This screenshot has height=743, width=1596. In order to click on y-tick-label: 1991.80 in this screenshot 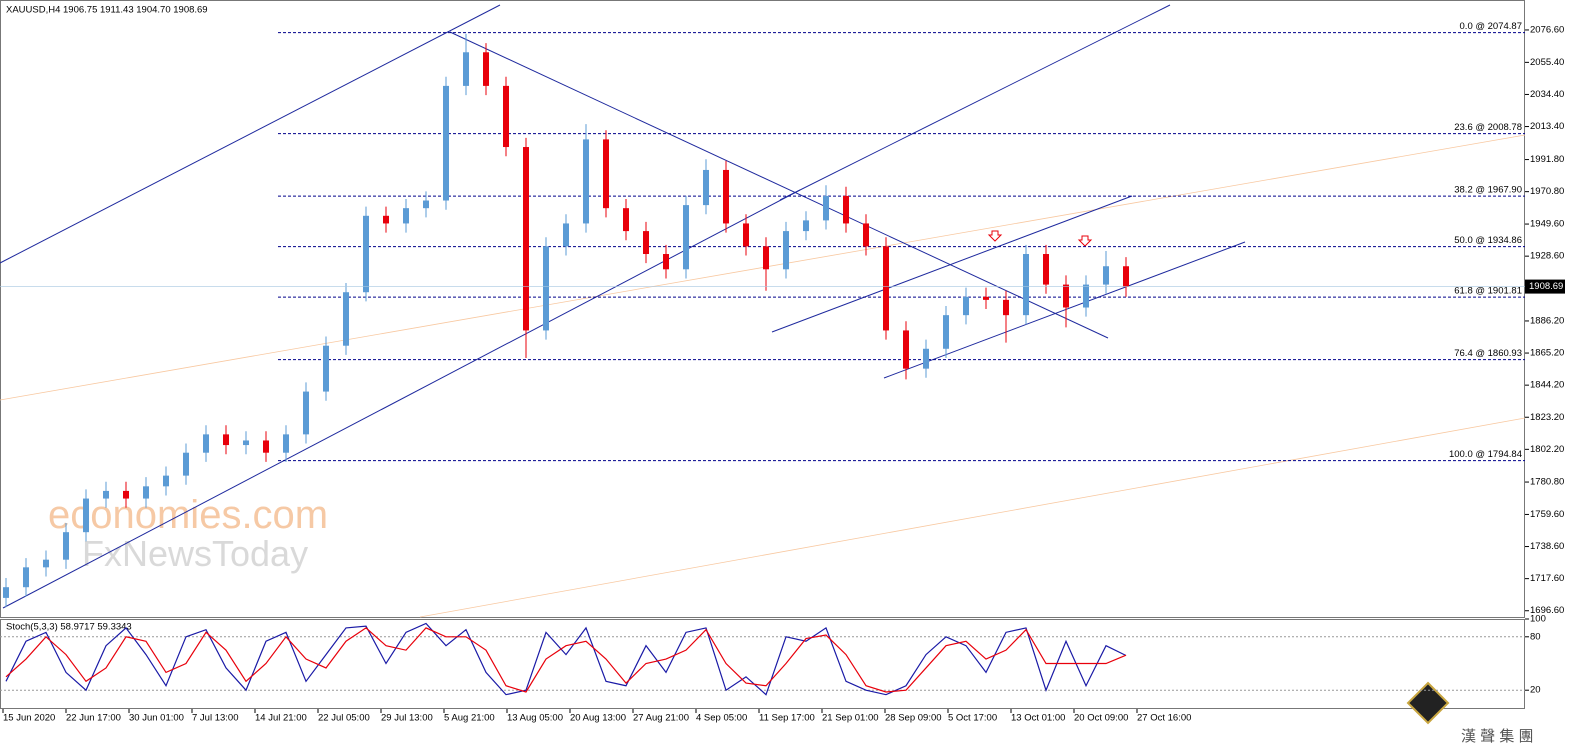, I will do `click(1547, 159)`.